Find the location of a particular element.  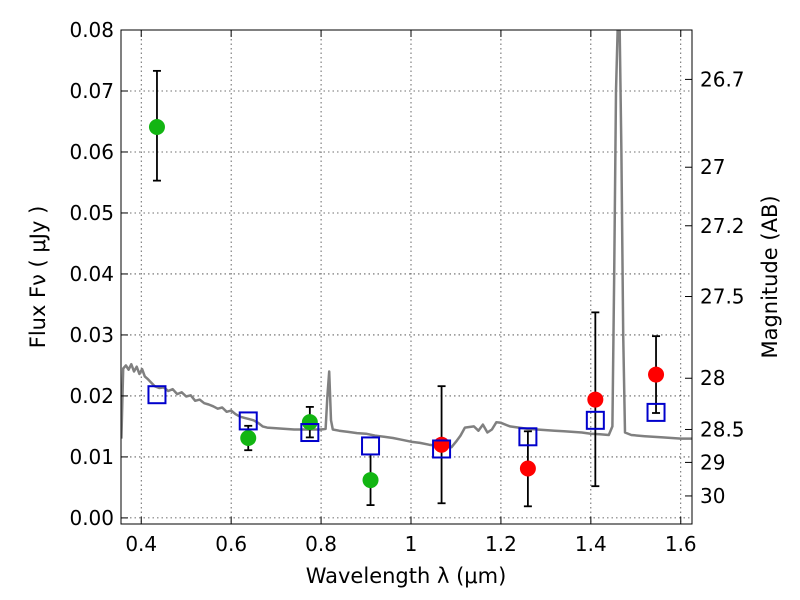

y-tick-label: 0.06 is located at coordinates (91, 152).